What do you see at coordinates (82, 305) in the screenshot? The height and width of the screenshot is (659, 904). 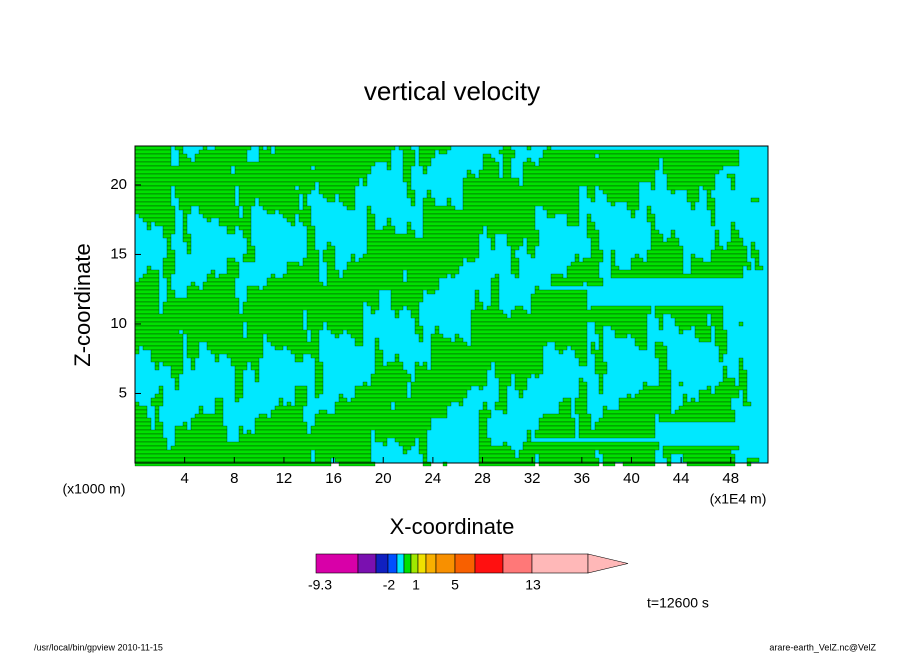 I see `y-axis-label: Z-coordinate` at bounding box center [82, 305].